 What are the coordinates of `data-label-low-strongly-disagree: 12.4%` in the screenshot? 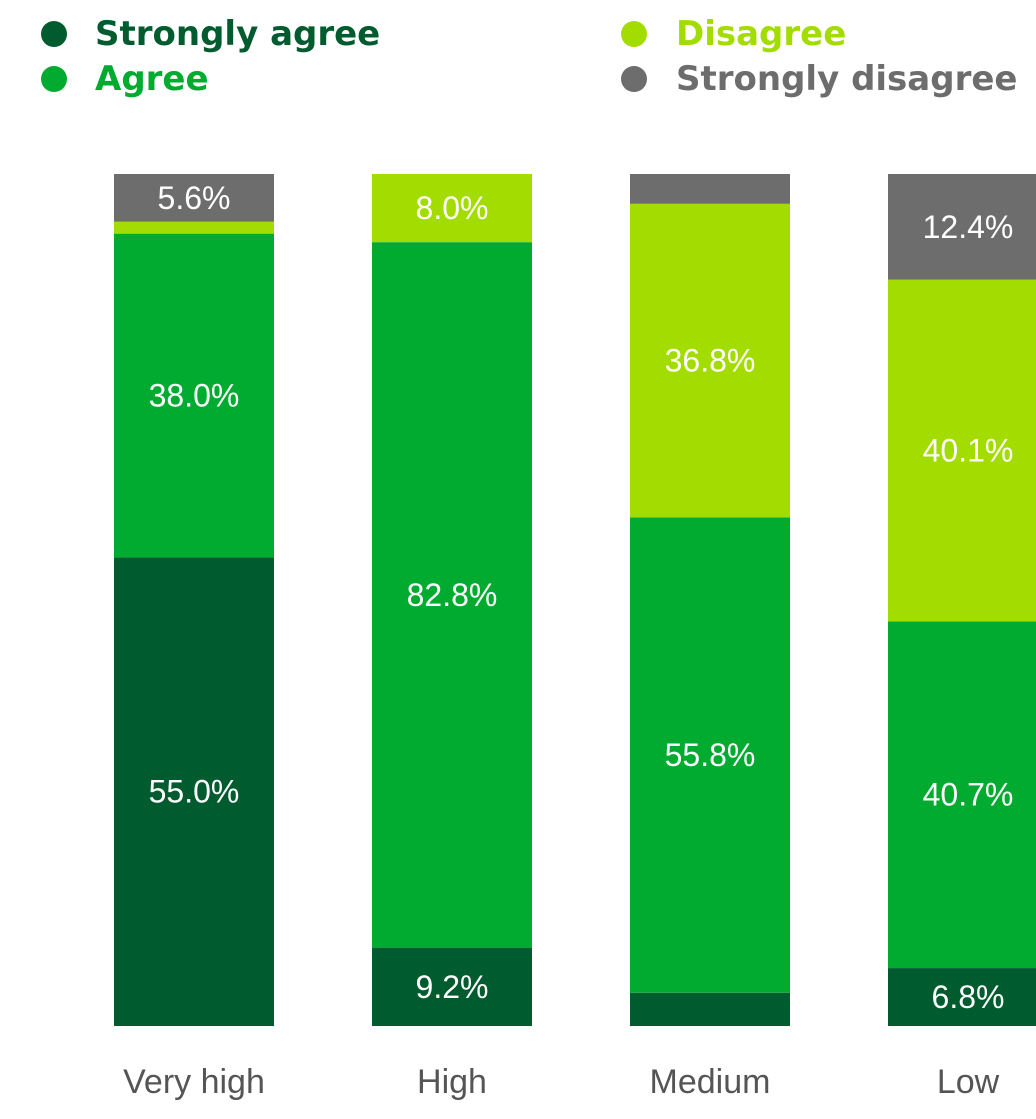 It's located at (968, 227).